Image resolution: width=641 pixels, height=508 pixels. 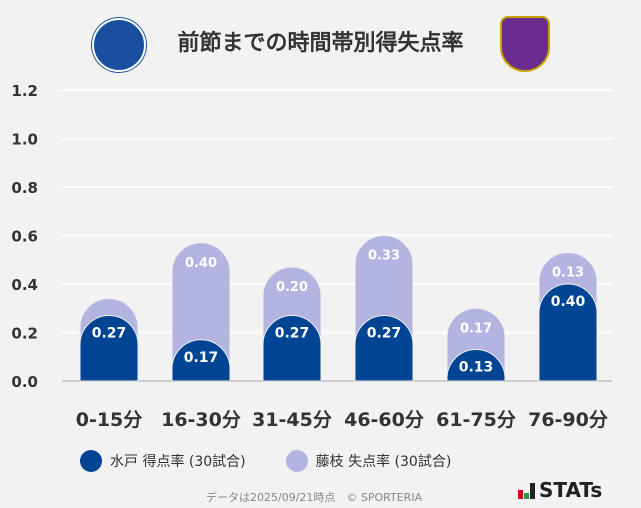 I want to click on y-tick-label: 0.2, so click(x=24, y=334).